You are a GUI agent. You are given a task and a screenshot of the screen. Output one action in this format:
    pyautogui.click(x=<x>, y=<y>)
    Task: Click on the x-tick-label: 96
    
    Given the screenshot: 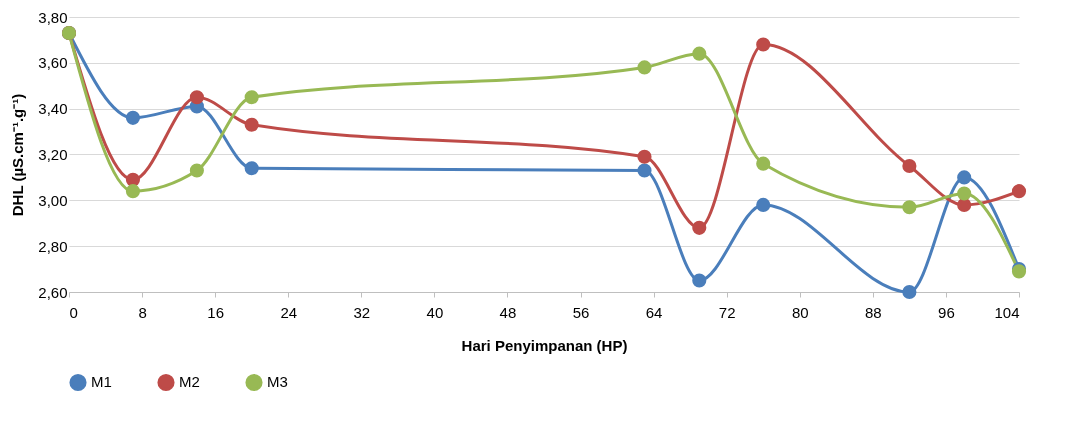 What is the action you would take?
    pyautogui.click(x=946, y=312)
    